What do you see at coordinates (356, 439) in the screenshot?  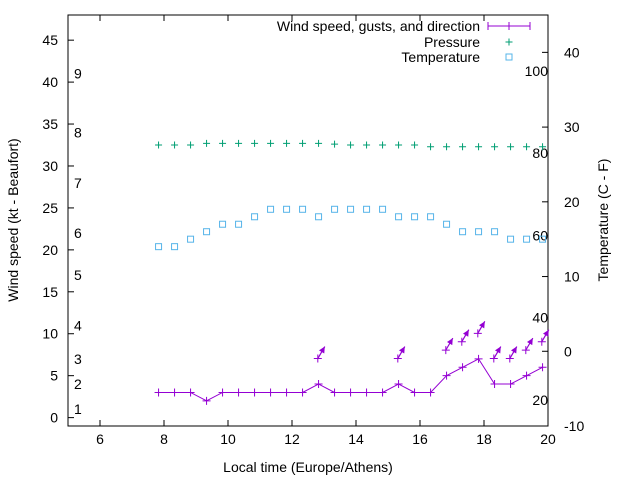 I see `x-tick-label: 14` at bounding box center [356, 439].